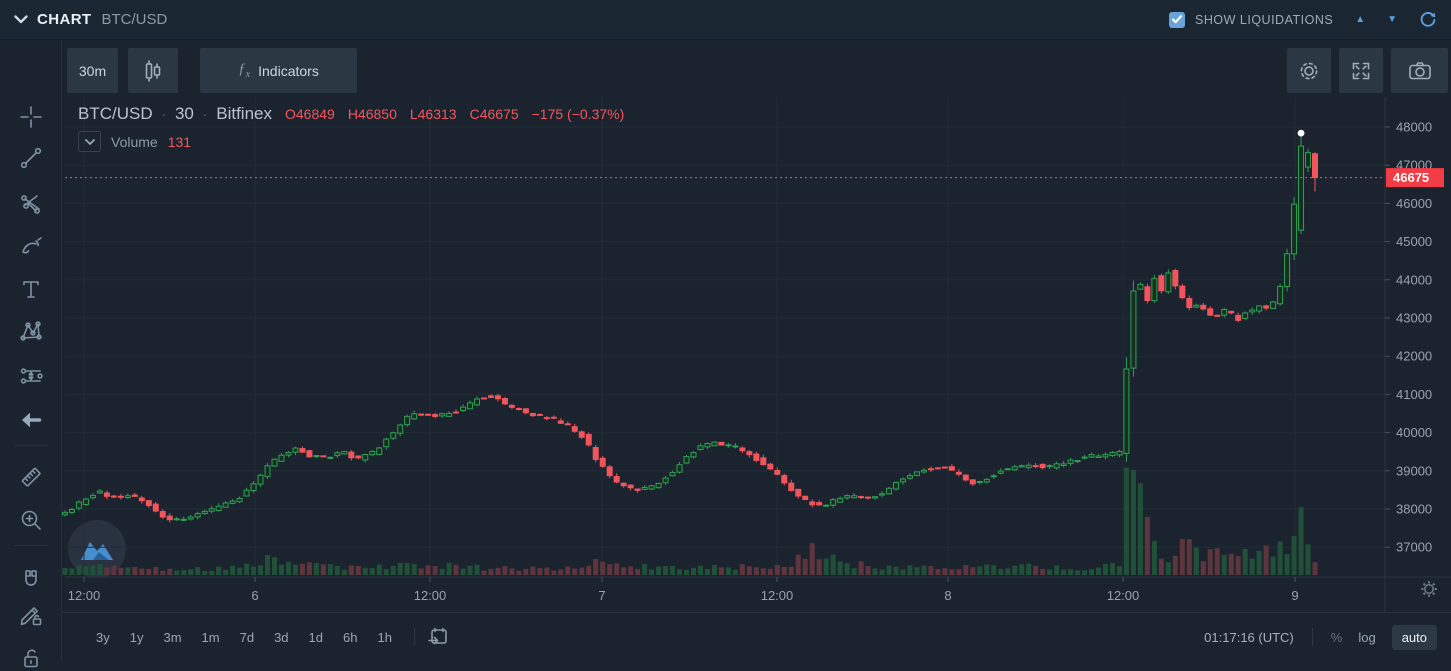 The image size is (1451, 671). I want to click on auto-scale-toggle: auto, so click(1414, 637).